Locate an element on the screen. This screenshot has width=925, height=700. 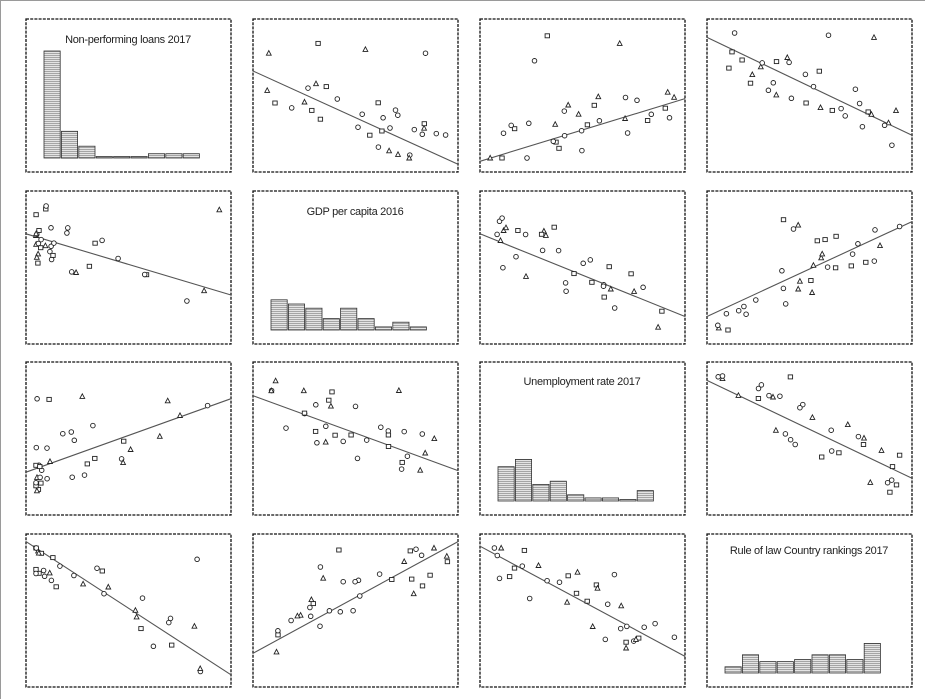
diag-title-0: Non-performing loans 2017 is located at coordinates (128, 40).